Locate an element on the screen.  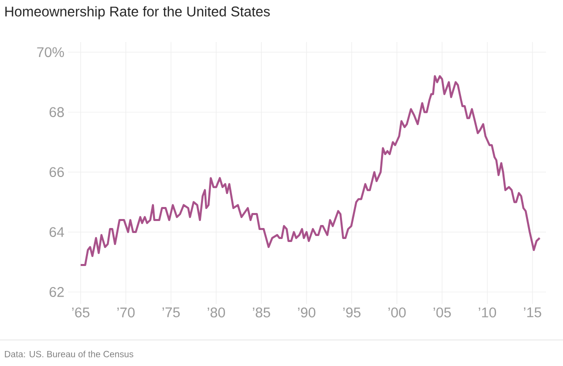
x-tick-label: ’15 is located at coordinates (533, 313).